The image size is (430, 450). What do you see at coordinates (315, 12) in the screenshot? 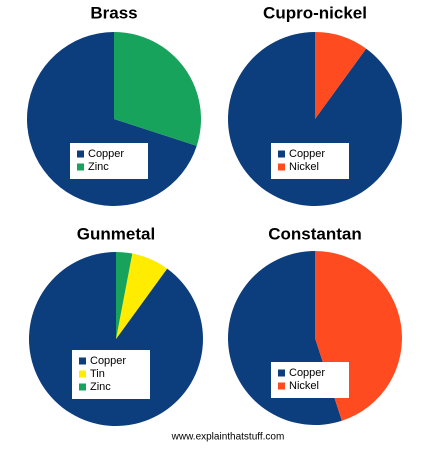
I see `chart-title: Cupro-nickel` at bounding box center [315, 12].